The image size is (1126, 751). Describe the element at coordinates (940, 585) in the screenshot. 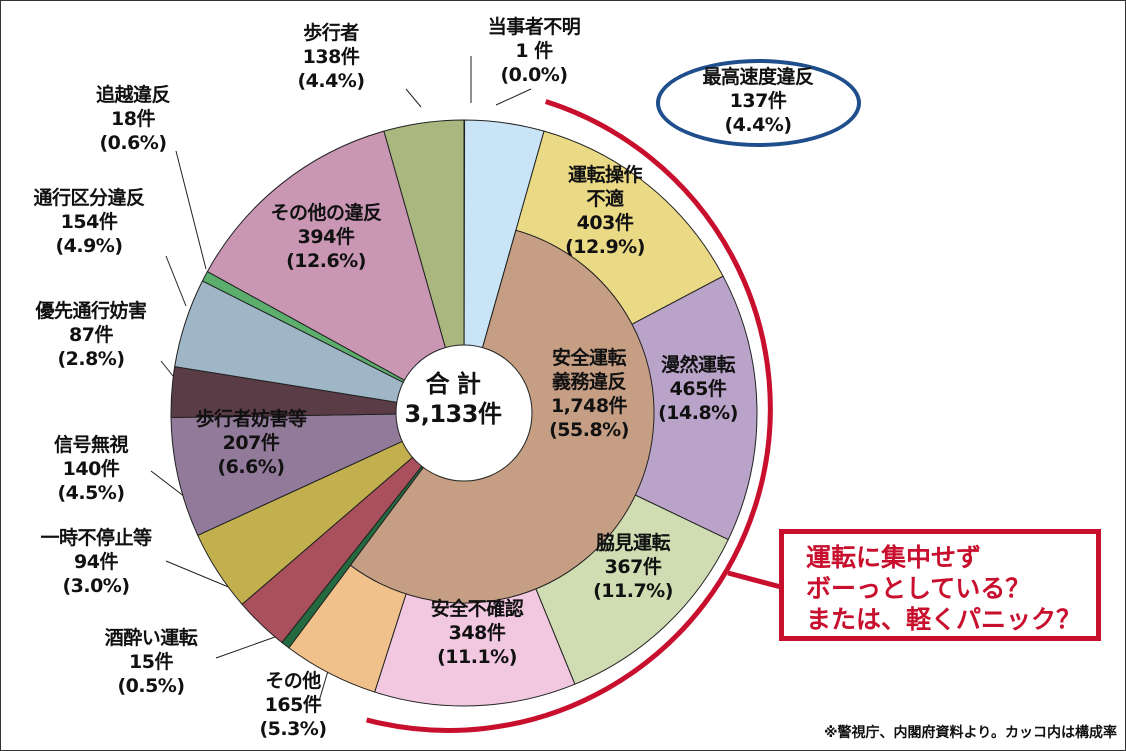

I see `callout-box: 運転に集中せず ボーっとしている？ または、軽くパニック？` at that location.